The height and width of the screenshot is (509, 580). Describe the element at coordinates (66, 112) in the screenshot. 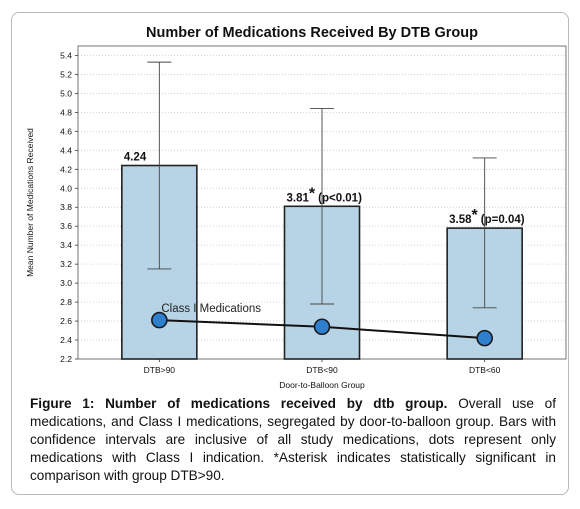

I see `y-tick-label: 4.8` at that location.